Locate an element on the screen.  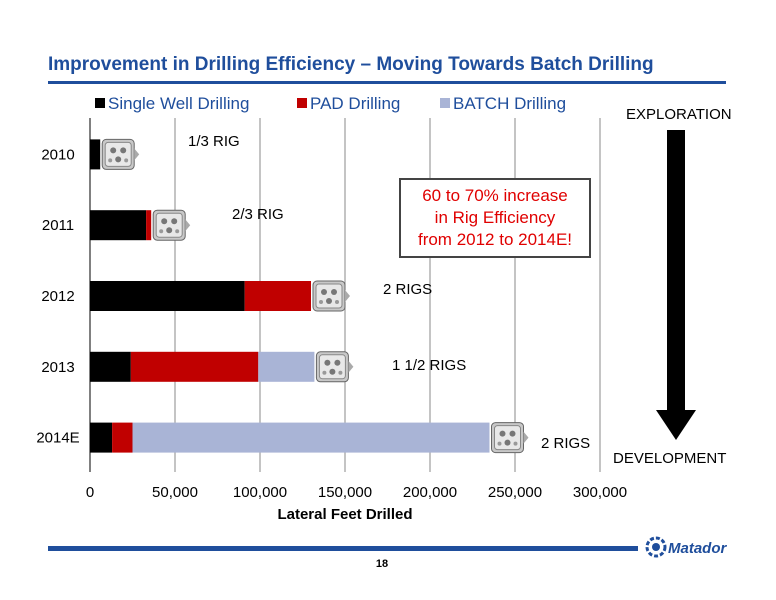
rig-count-label: 2/3 RIG is located at coordinates (258, 214).